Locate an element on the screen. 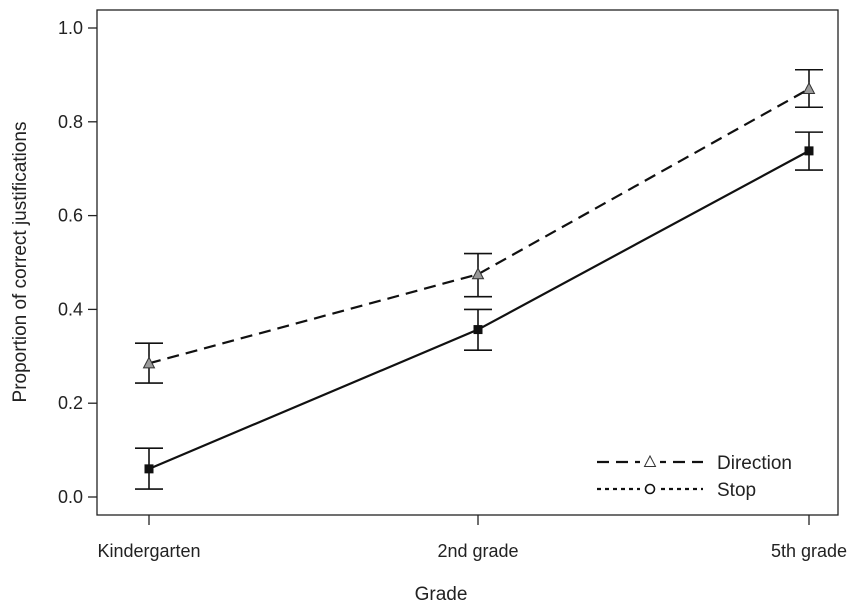  legend-item: Stop is located at coordinates (676, 490).